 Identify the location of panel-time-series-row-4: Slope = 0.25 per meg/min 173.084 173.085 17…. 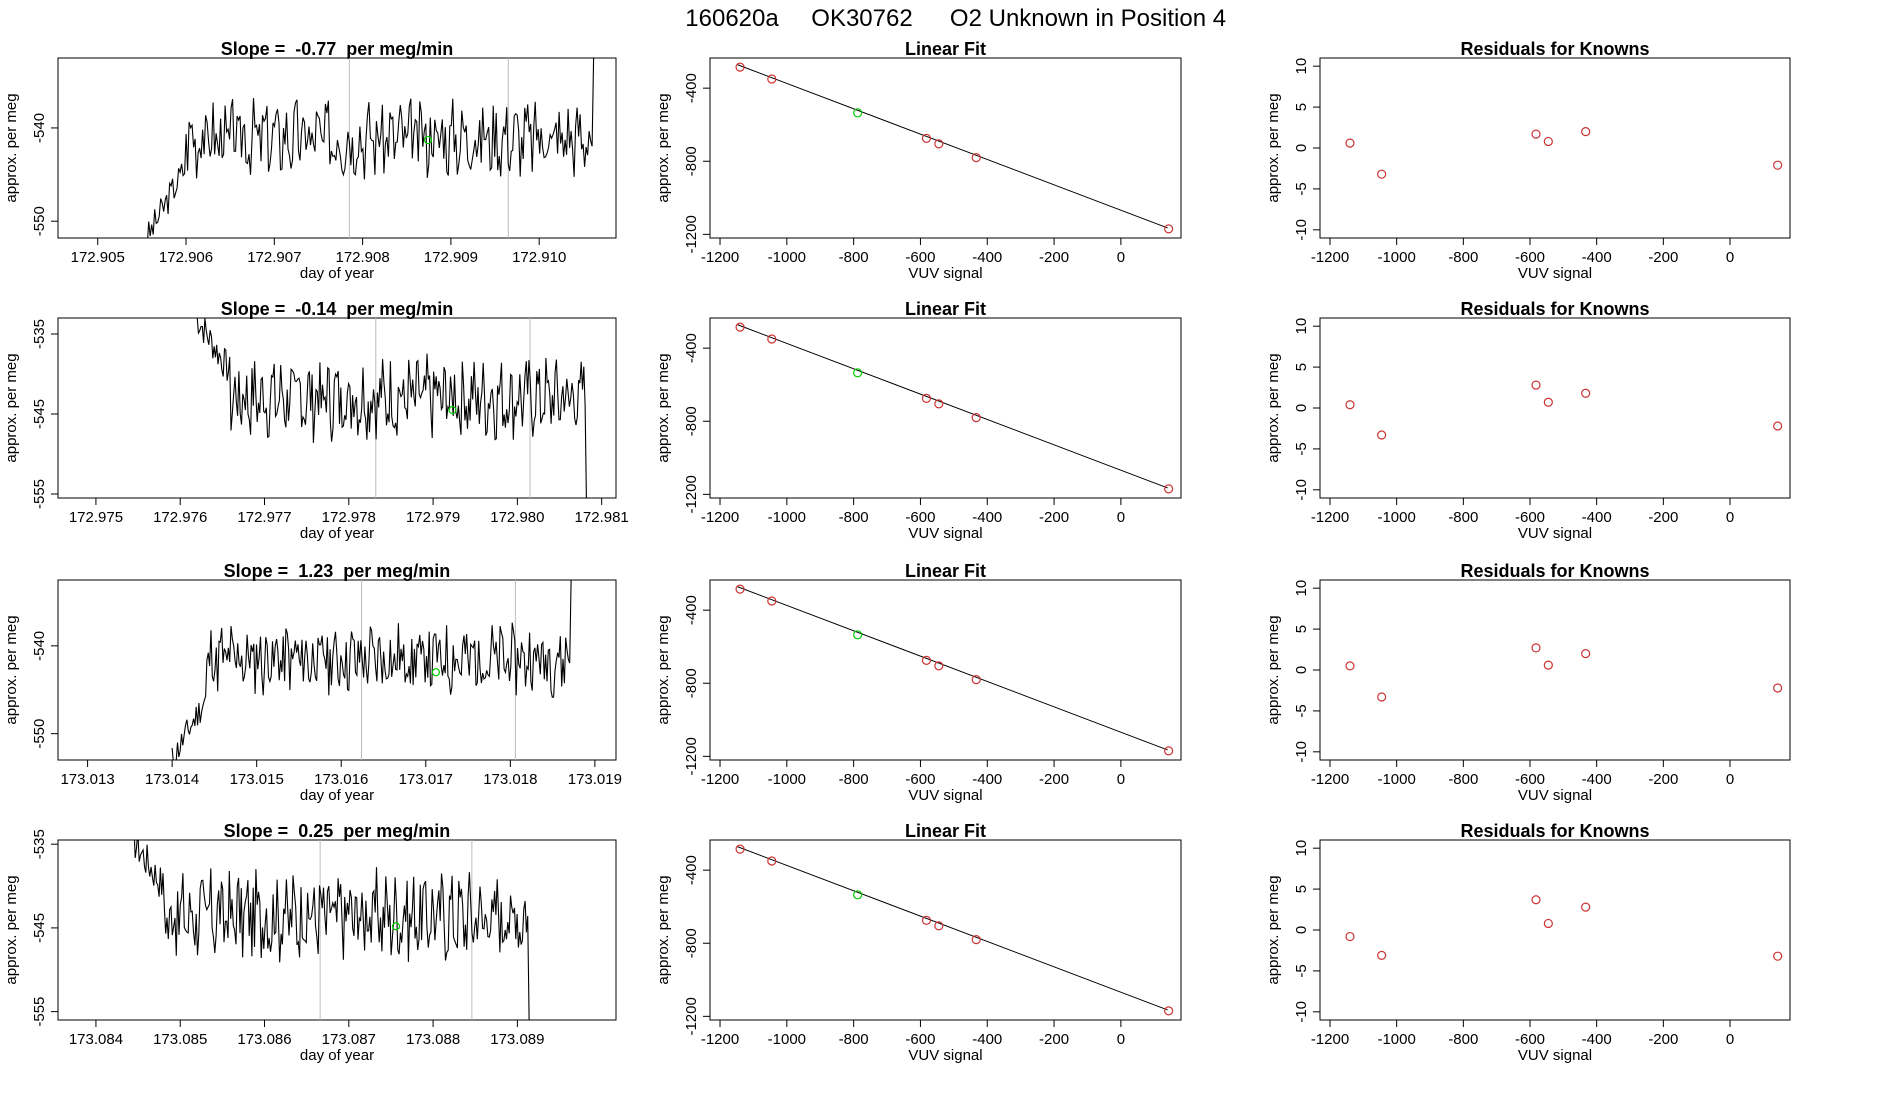
(310, 942).